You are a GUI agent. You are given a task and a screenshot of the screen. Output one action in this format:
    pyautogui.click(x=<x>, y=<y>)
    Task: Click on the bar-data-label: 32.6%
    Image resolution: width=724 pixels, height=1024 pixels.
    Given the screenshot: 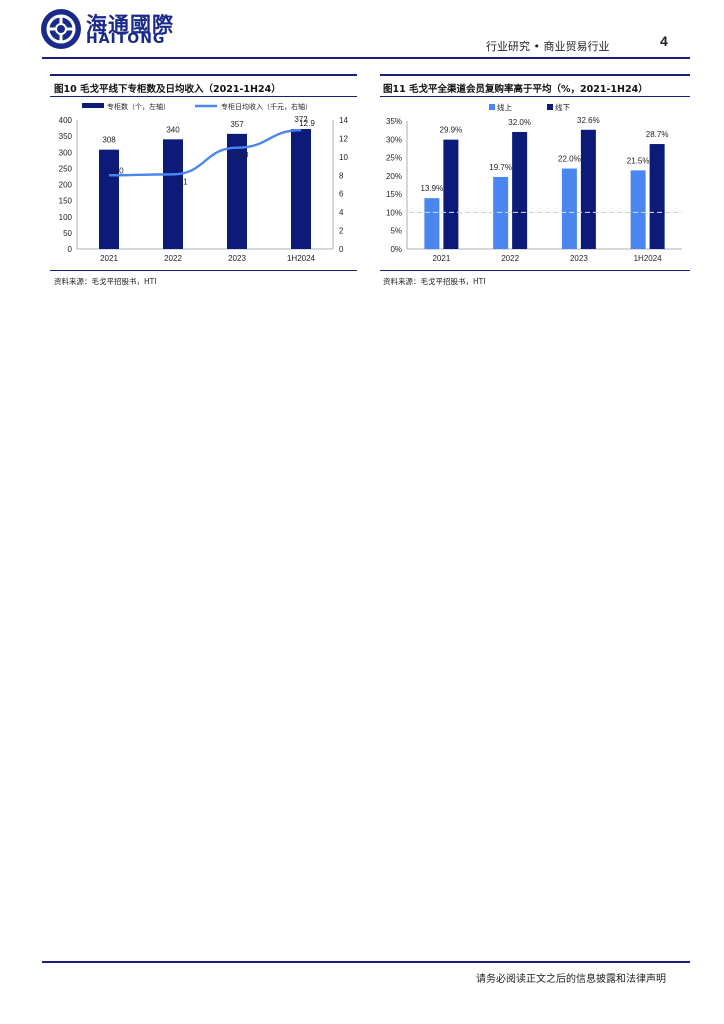 What is the action you would take?
    pyautogui.click(x=588, y=120)
    